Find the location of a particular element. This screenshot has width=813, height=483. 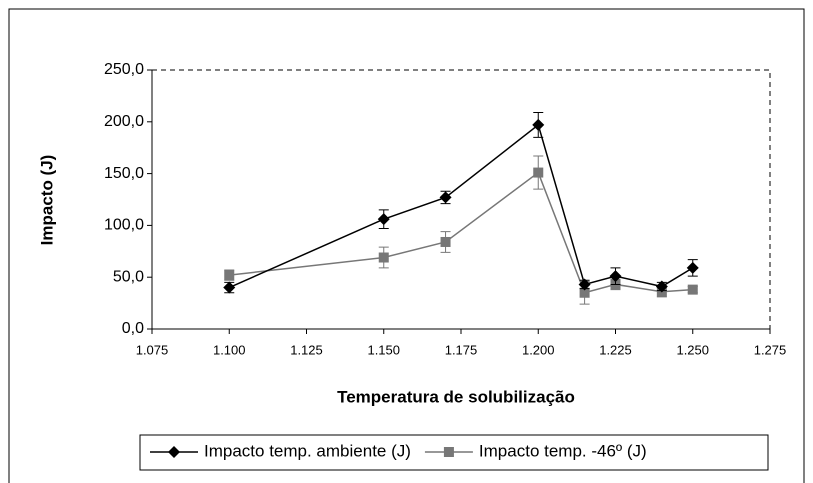

y-tick-label: 0,0 is located at coordinates (133, 328).